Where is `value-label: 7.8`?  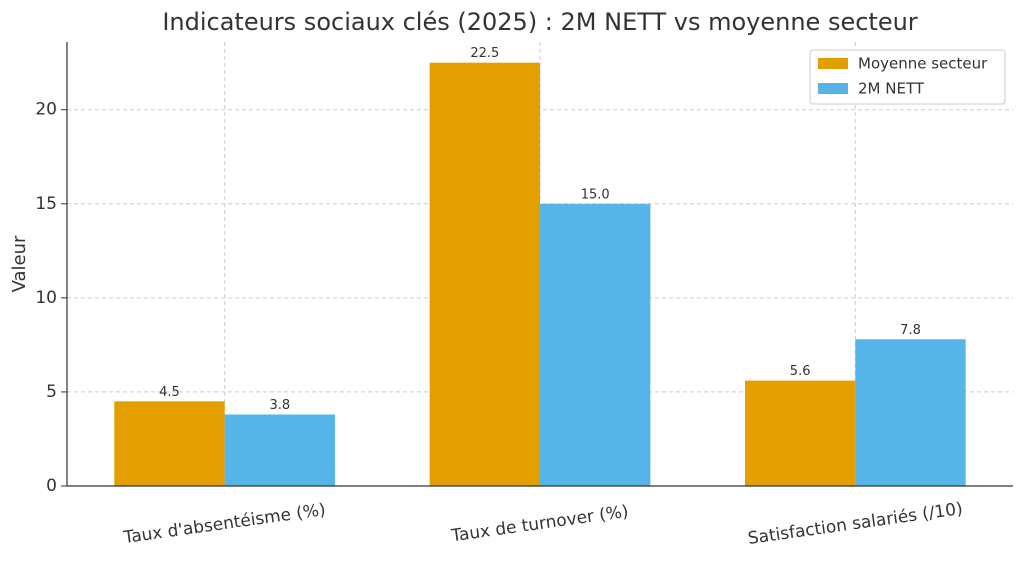
value-label: 7.8 is located at coordinates (910, 330).